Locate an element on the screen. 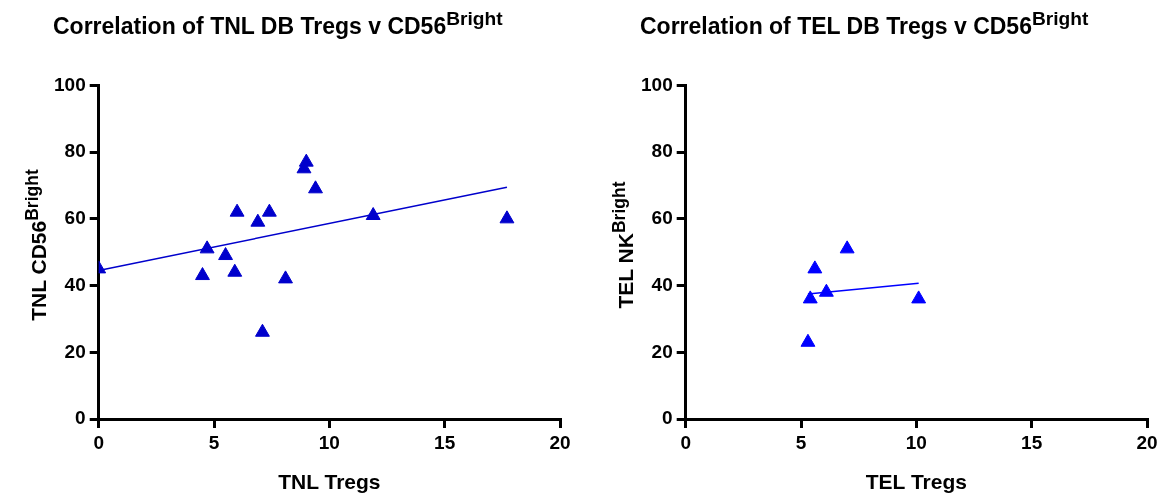  x-axis-title: TNL Tregs is located at coordinates (329, 482).